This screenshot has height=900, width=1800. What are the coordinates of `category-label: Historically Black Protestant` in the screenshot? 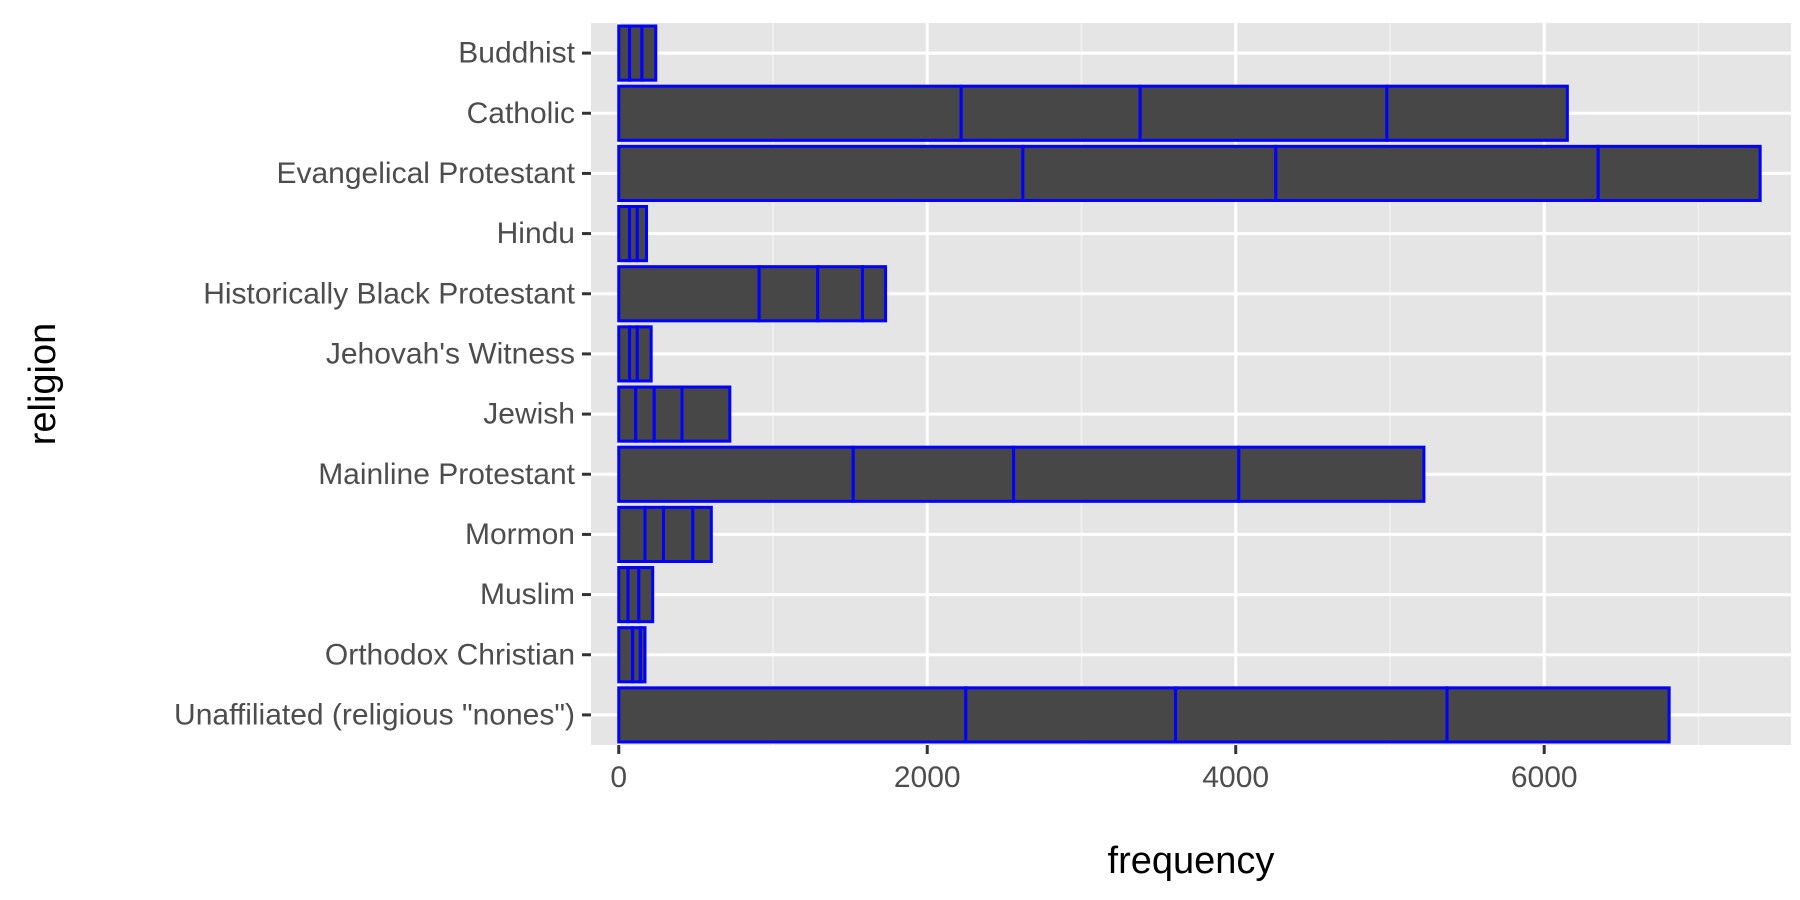 It's located at (389, 293).